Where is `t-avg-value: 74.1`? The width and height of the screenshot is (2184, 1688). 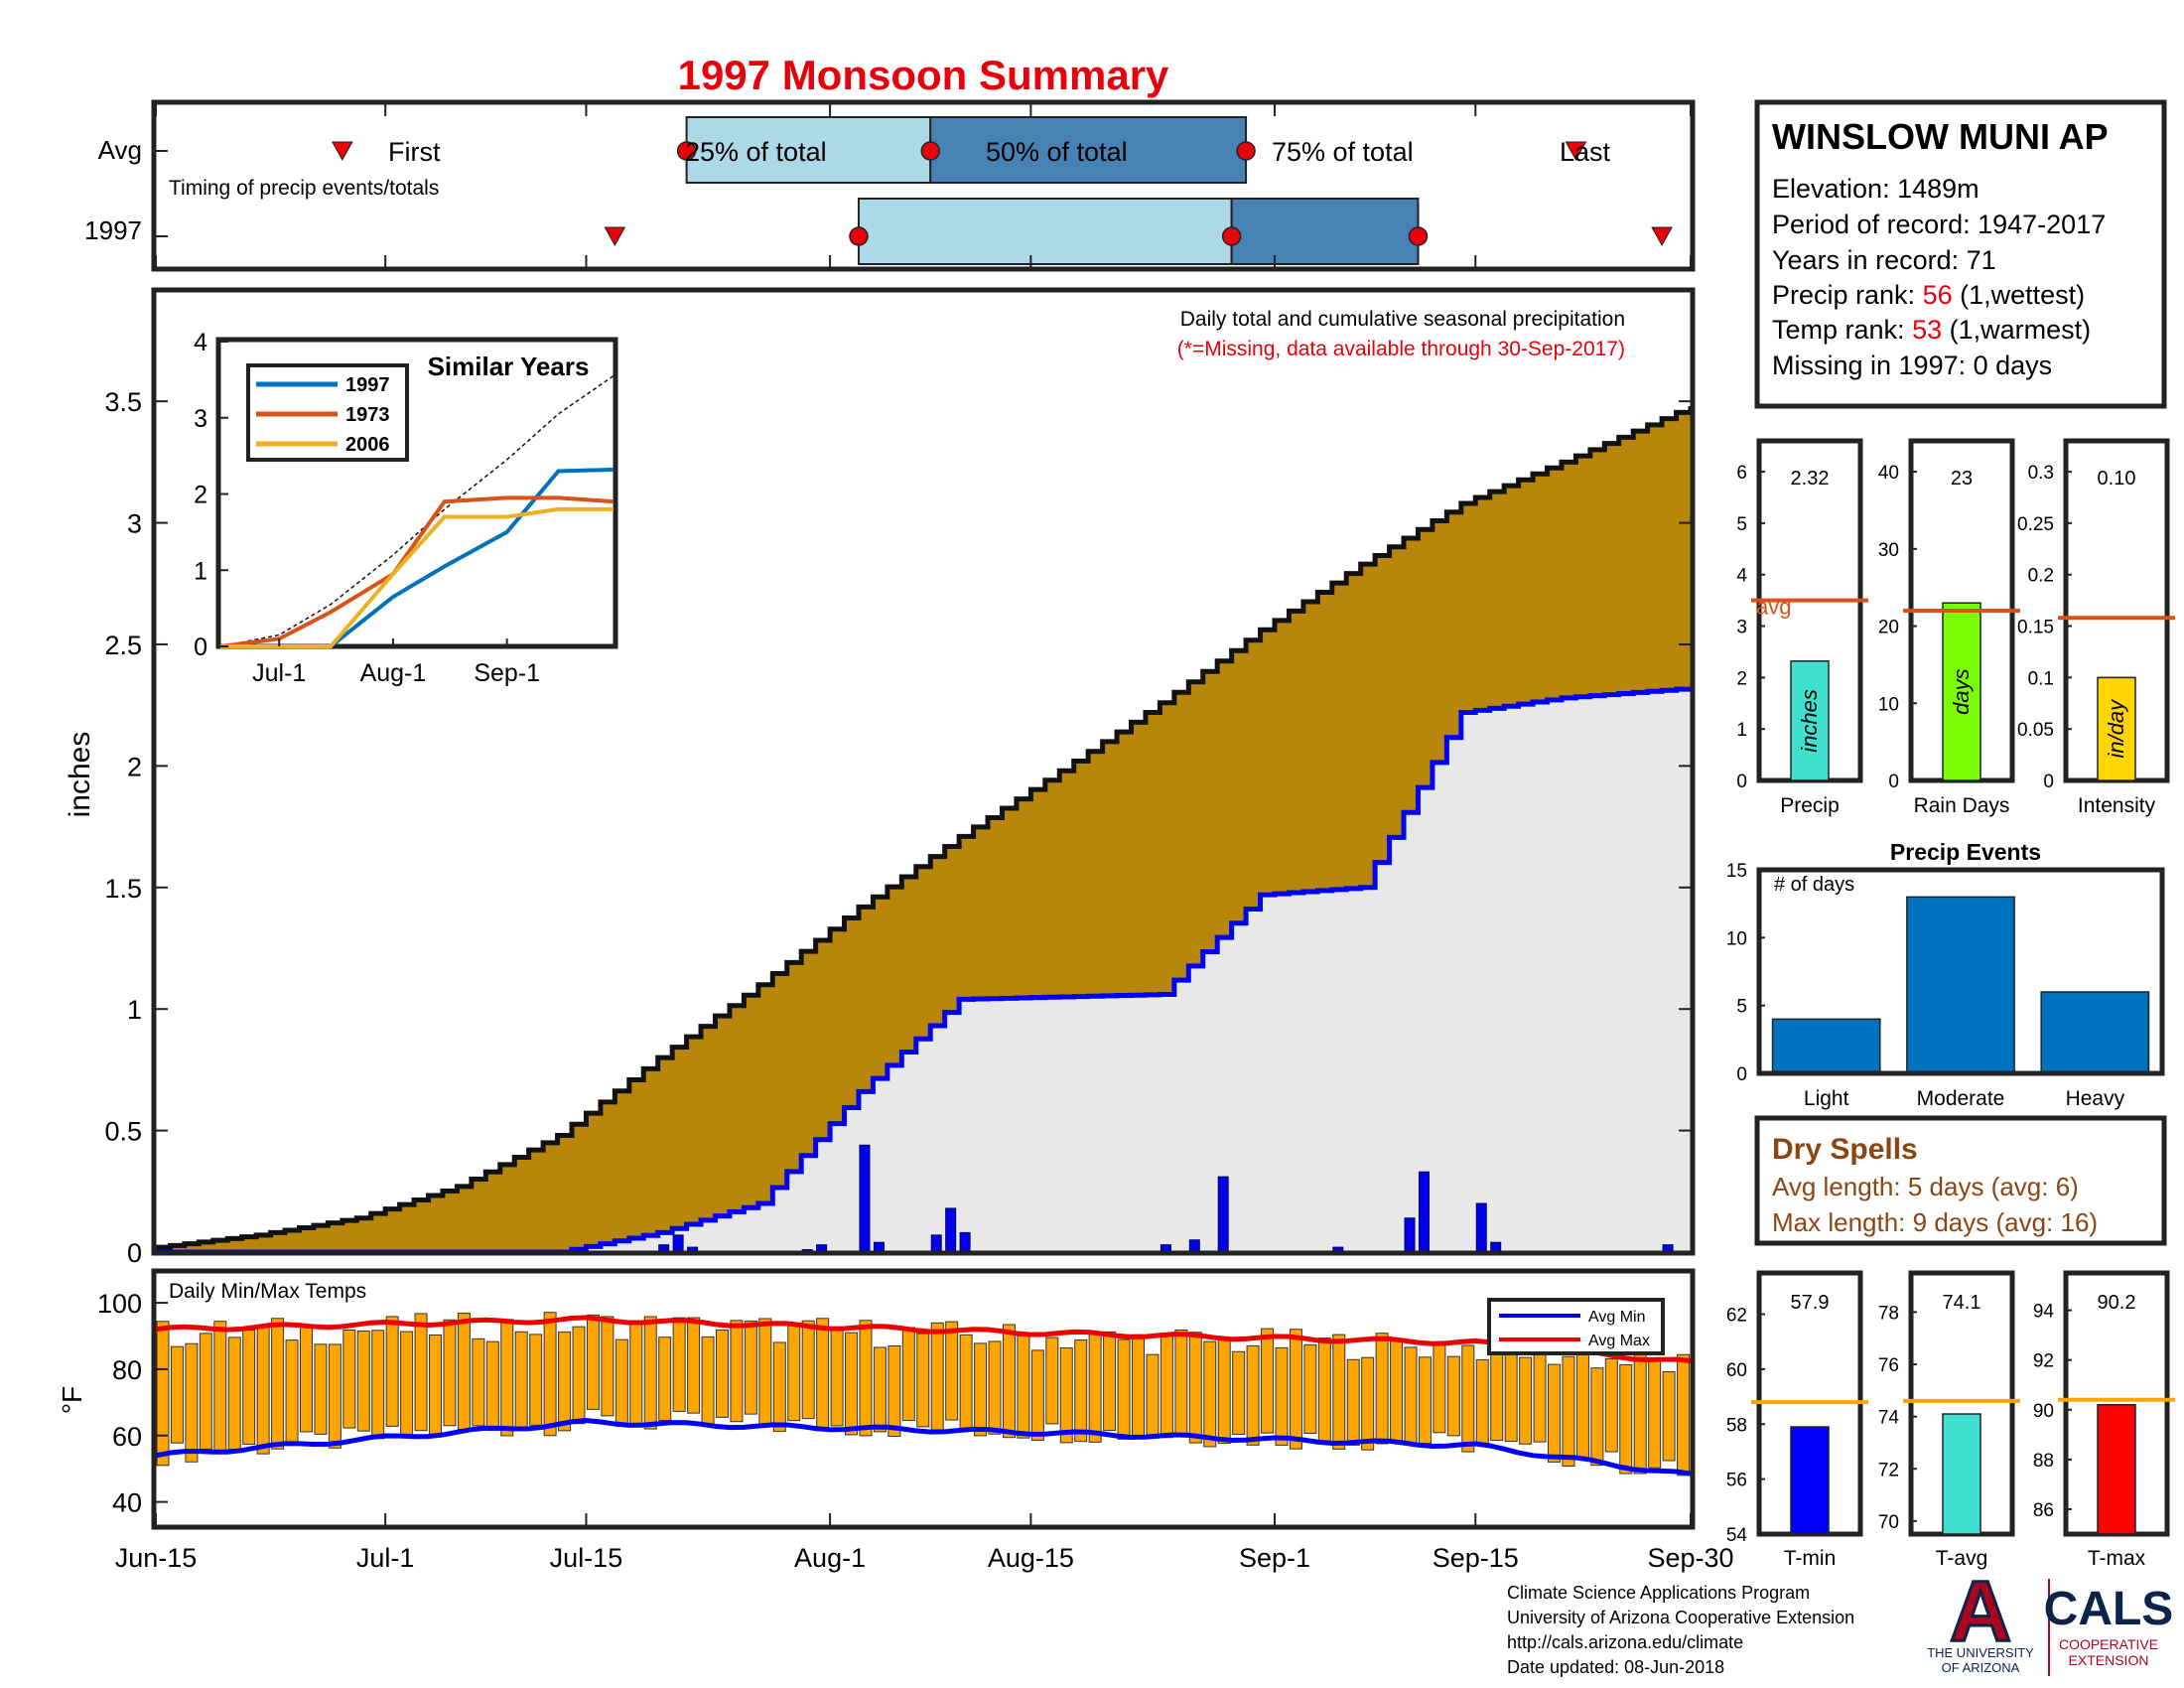 t-avg-value: 74.1 is located at coordinates (1962, 1303).